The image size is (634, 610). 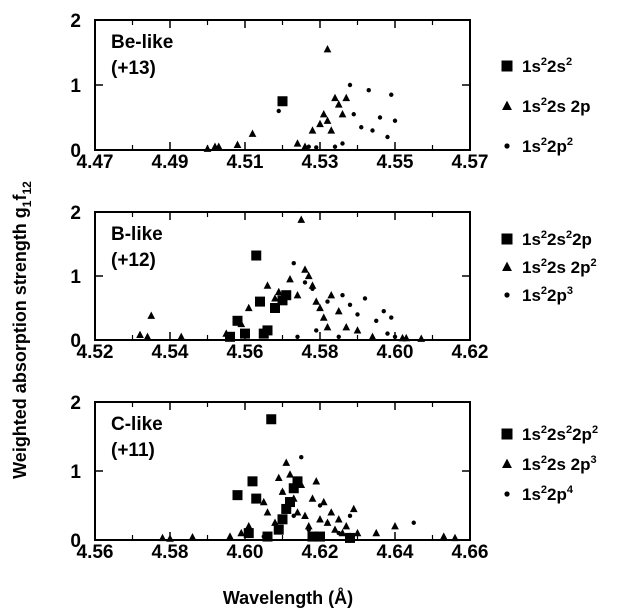 I want to click on legend-label: 1s22s 2p3, so click(x=559, y=464).